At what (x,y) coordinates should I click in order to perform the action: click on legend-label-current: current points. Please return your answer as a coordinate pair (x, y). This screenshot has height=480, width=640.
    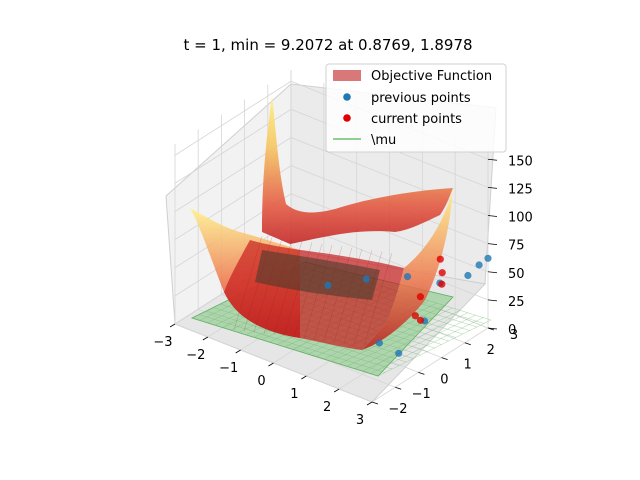
    Looking at the image, I should click on (416, 119).